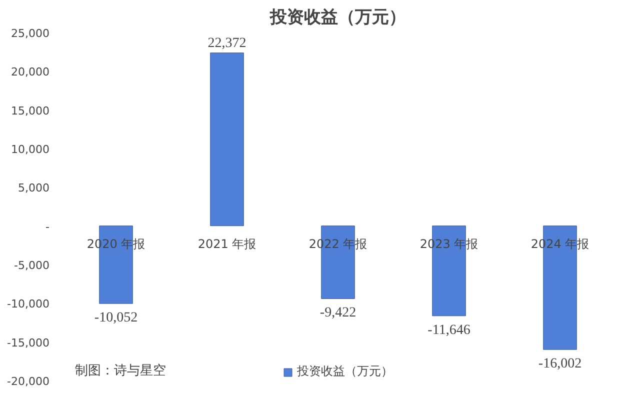  I want to click on text: -16,002, so click(560, 364).